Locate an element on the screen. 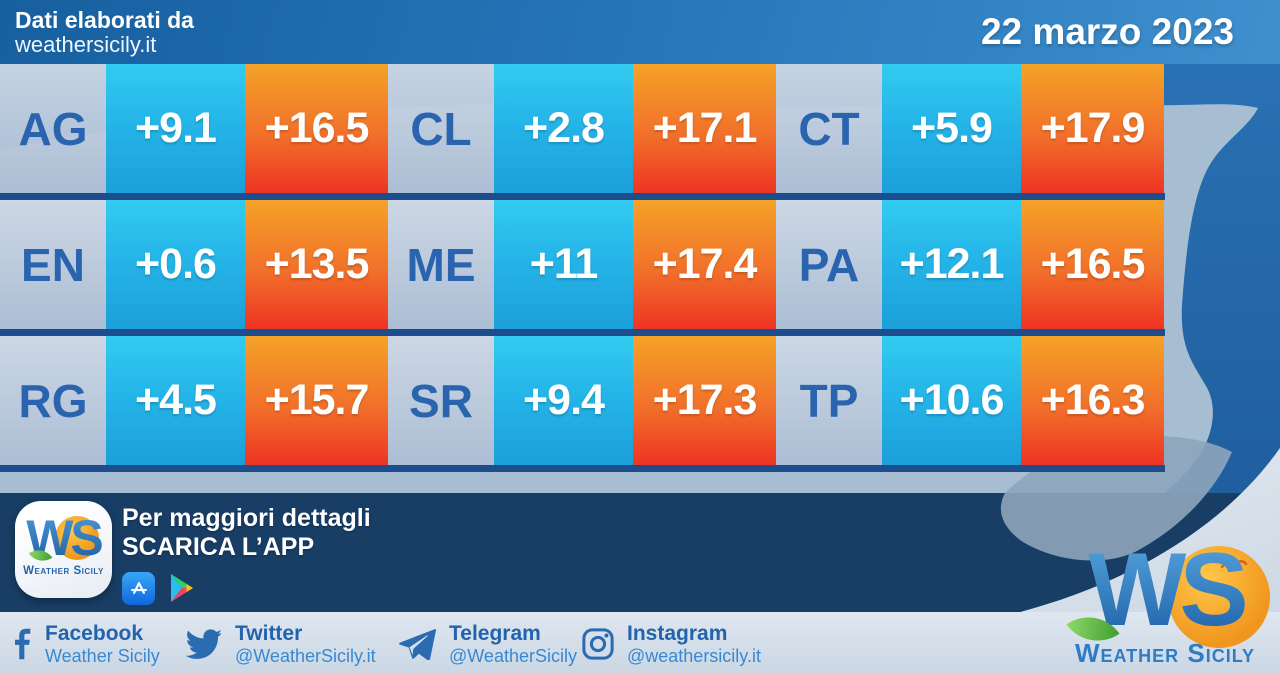 This screenshot has height=673, width=1280. twitter-link: Twitter @WeatherSicily.it is located at coordinates (280, 644).